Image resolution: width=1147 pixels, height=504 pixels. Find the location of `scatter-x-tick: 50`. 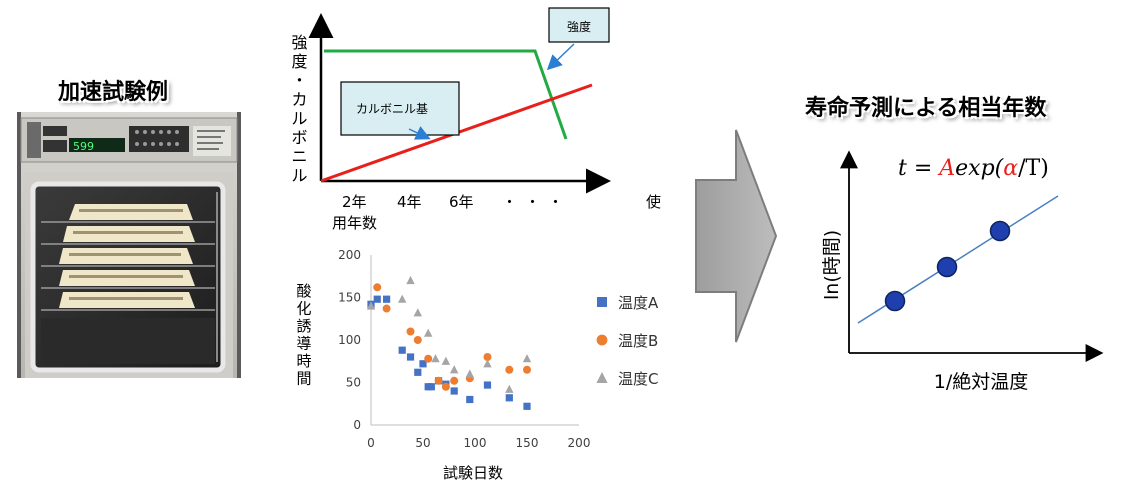

scatter-x-tick: 50 is located at coordinates (422, 443).